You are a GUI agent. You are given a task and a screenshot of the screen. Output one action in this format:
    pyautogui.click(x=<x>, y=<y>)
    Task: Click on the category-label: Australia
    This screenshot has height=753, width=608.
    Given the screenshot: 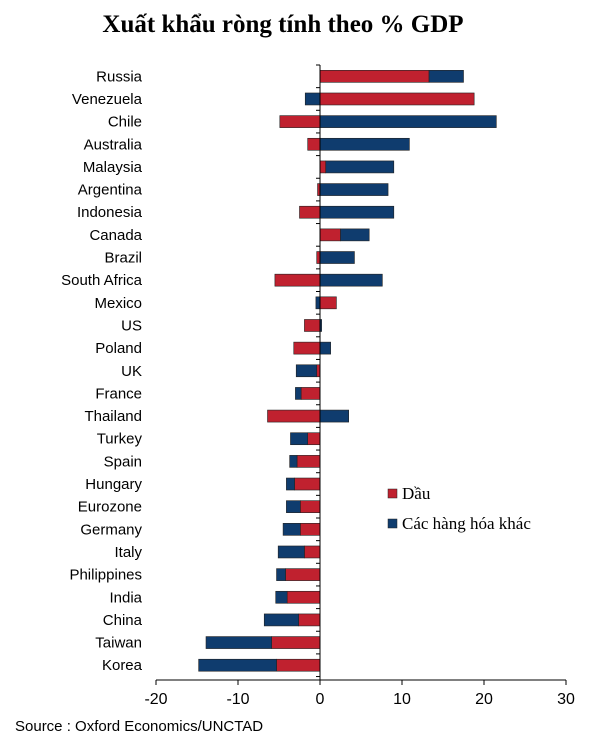 What is the action you would take?
    pyautogui.click(x=113, y=144)
    